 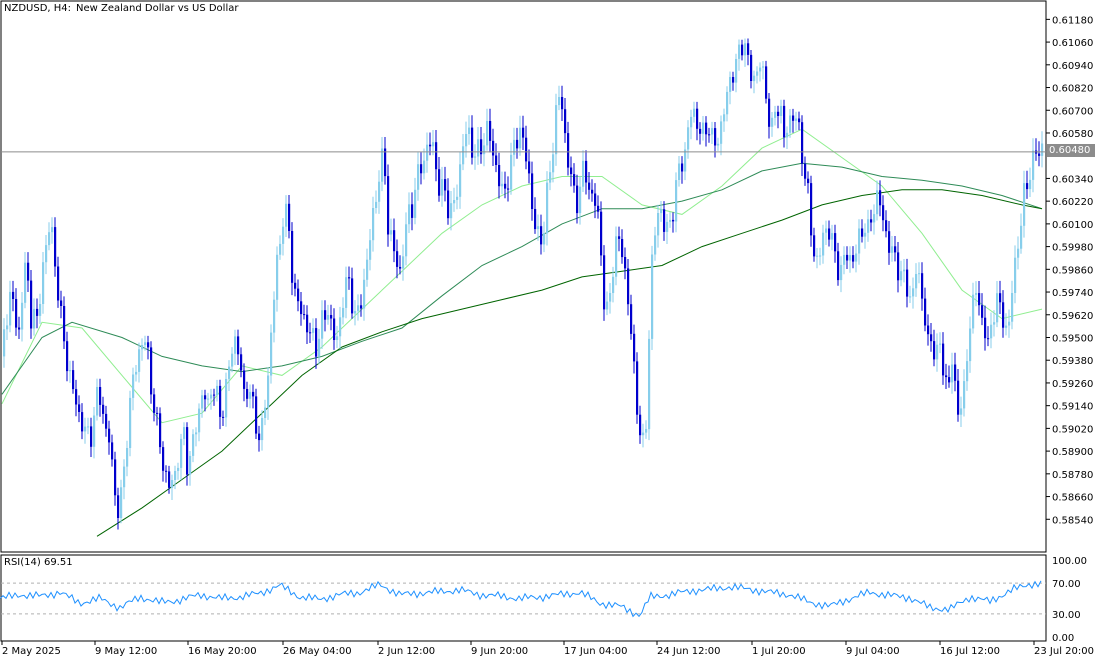 I want to click on time-axis-label: 9 Jul 04:00, so click(x=873, y=651).